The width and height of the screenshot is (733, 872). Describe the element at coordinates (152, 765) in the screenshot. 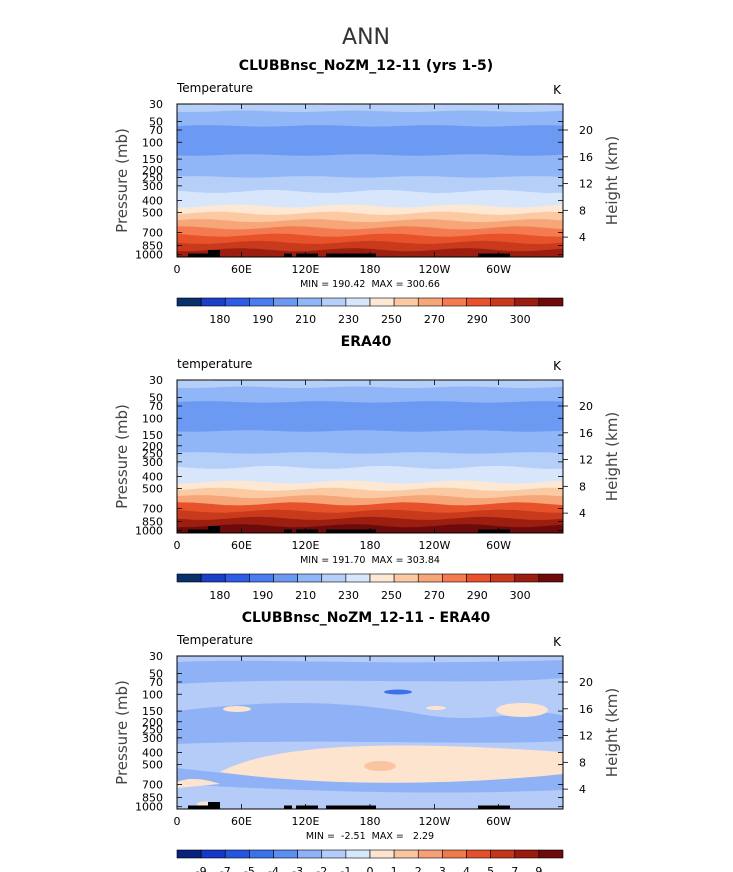

I see `y-tick-label: 500` at that location.